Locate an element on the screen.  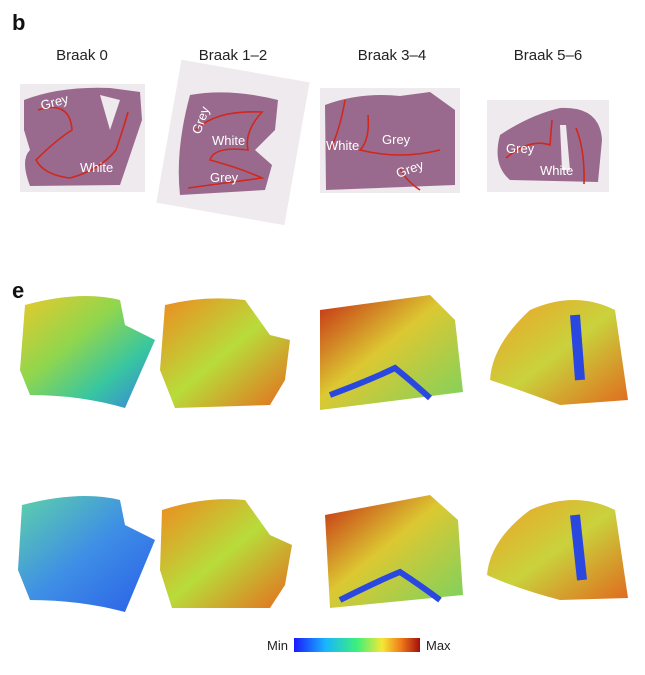
column-header: Braak 3–4 is located at coordinates (392, 55).